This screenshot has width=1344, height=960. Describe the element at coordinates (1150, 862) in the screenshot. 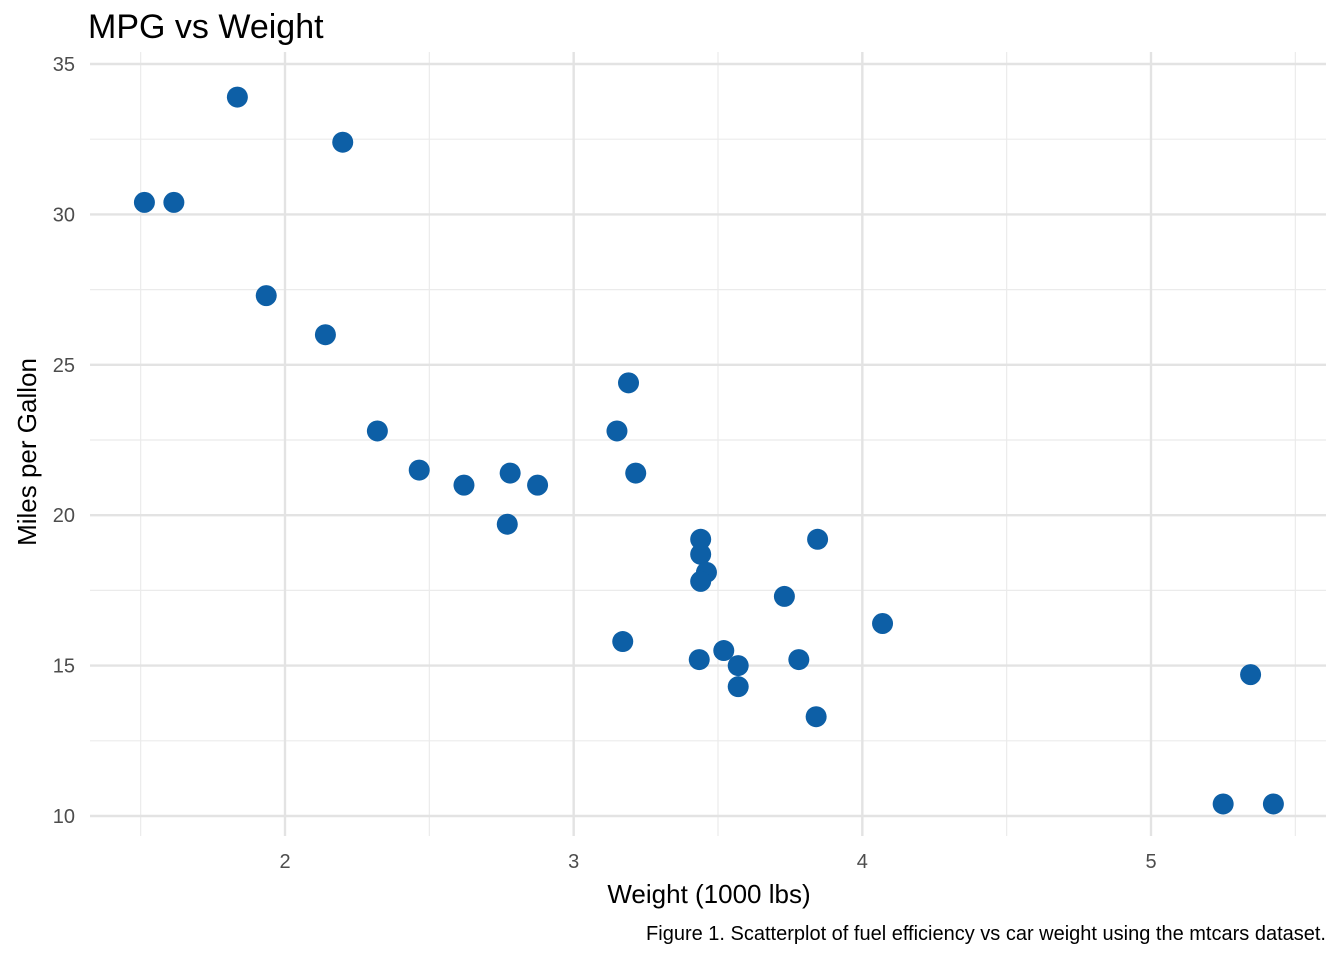

I see `x-tick-label: 5` at that location.